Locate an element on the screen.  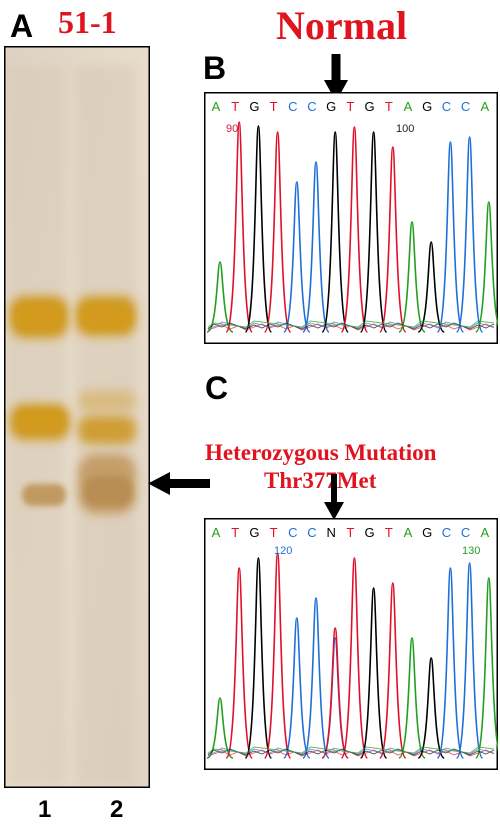
lane-2-bands is located at coordinates (106, 405).